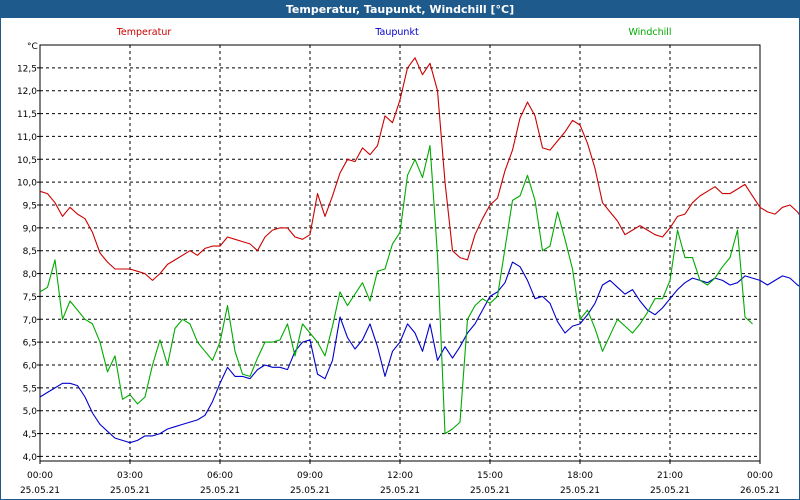 This screenshot has height=500, width=800. Describe the element at coordinates (490, 476) in the screenshot. I see `x-tick-time-label: 15:00` at that location.